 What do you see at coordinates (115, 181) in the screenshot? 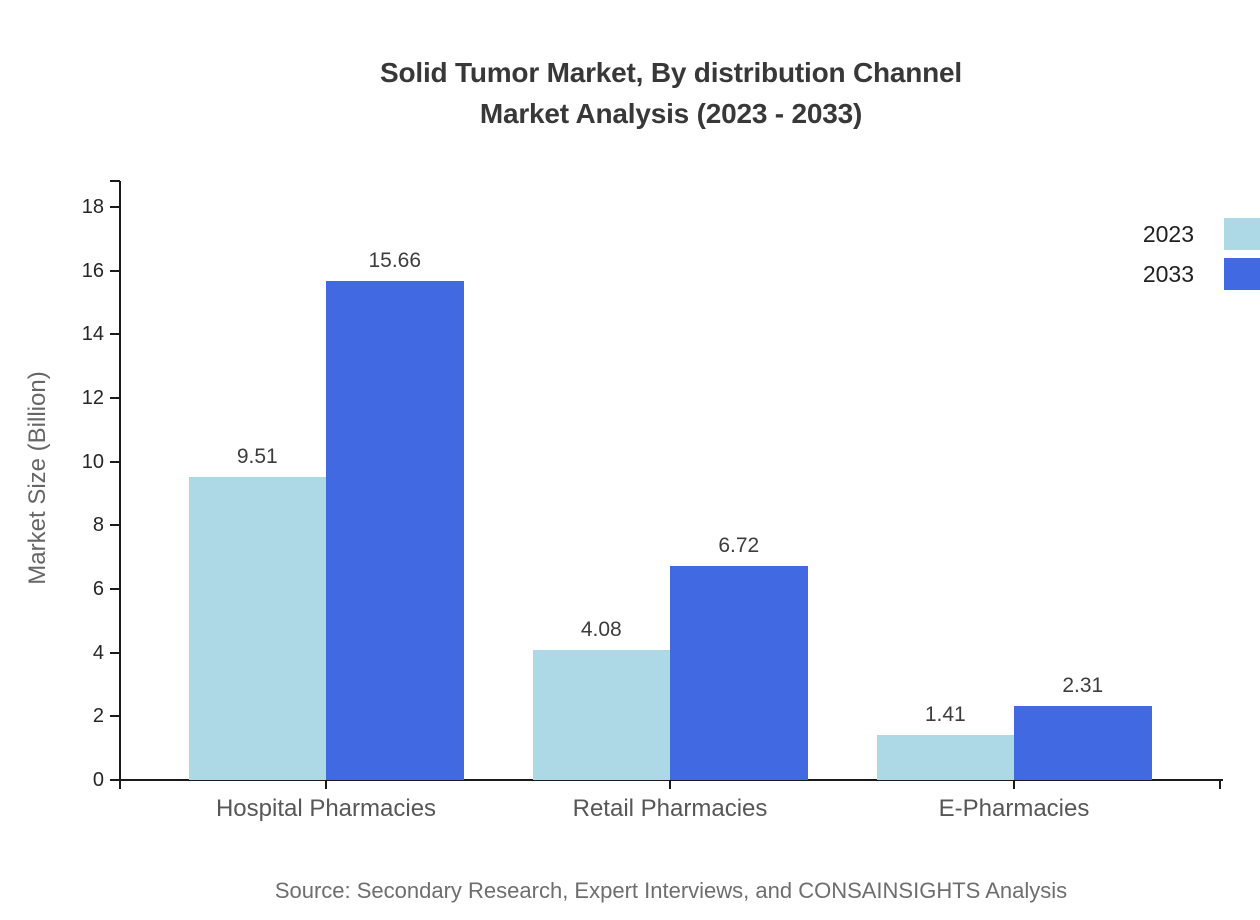
I see `y-axis-top-cap` at bounding box center [115, 181].